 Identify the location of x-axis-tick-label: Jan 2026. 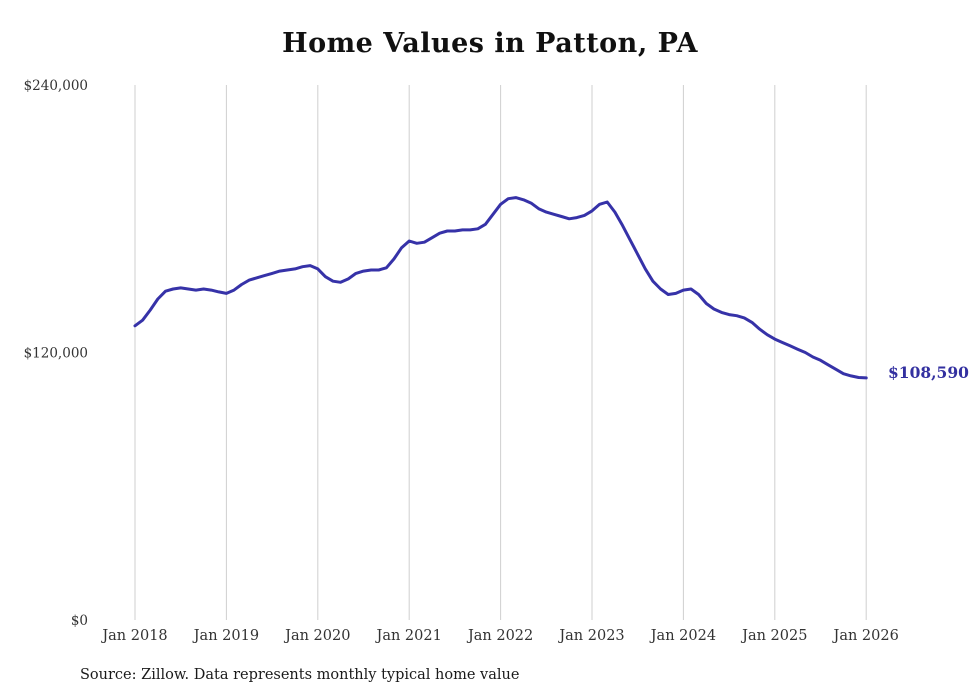
(865, 636).